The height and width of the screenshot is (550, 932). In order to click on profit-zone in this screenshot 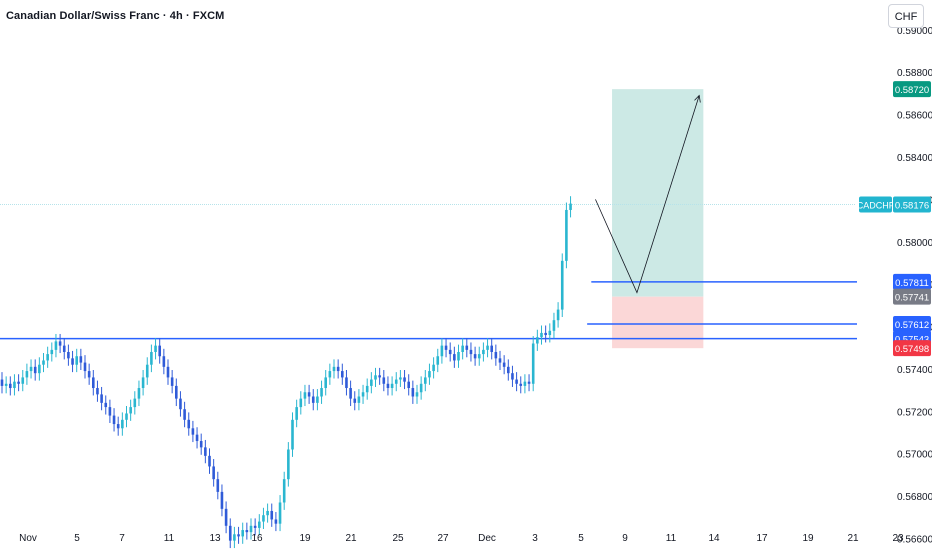, I will do `click(658, 193)`.